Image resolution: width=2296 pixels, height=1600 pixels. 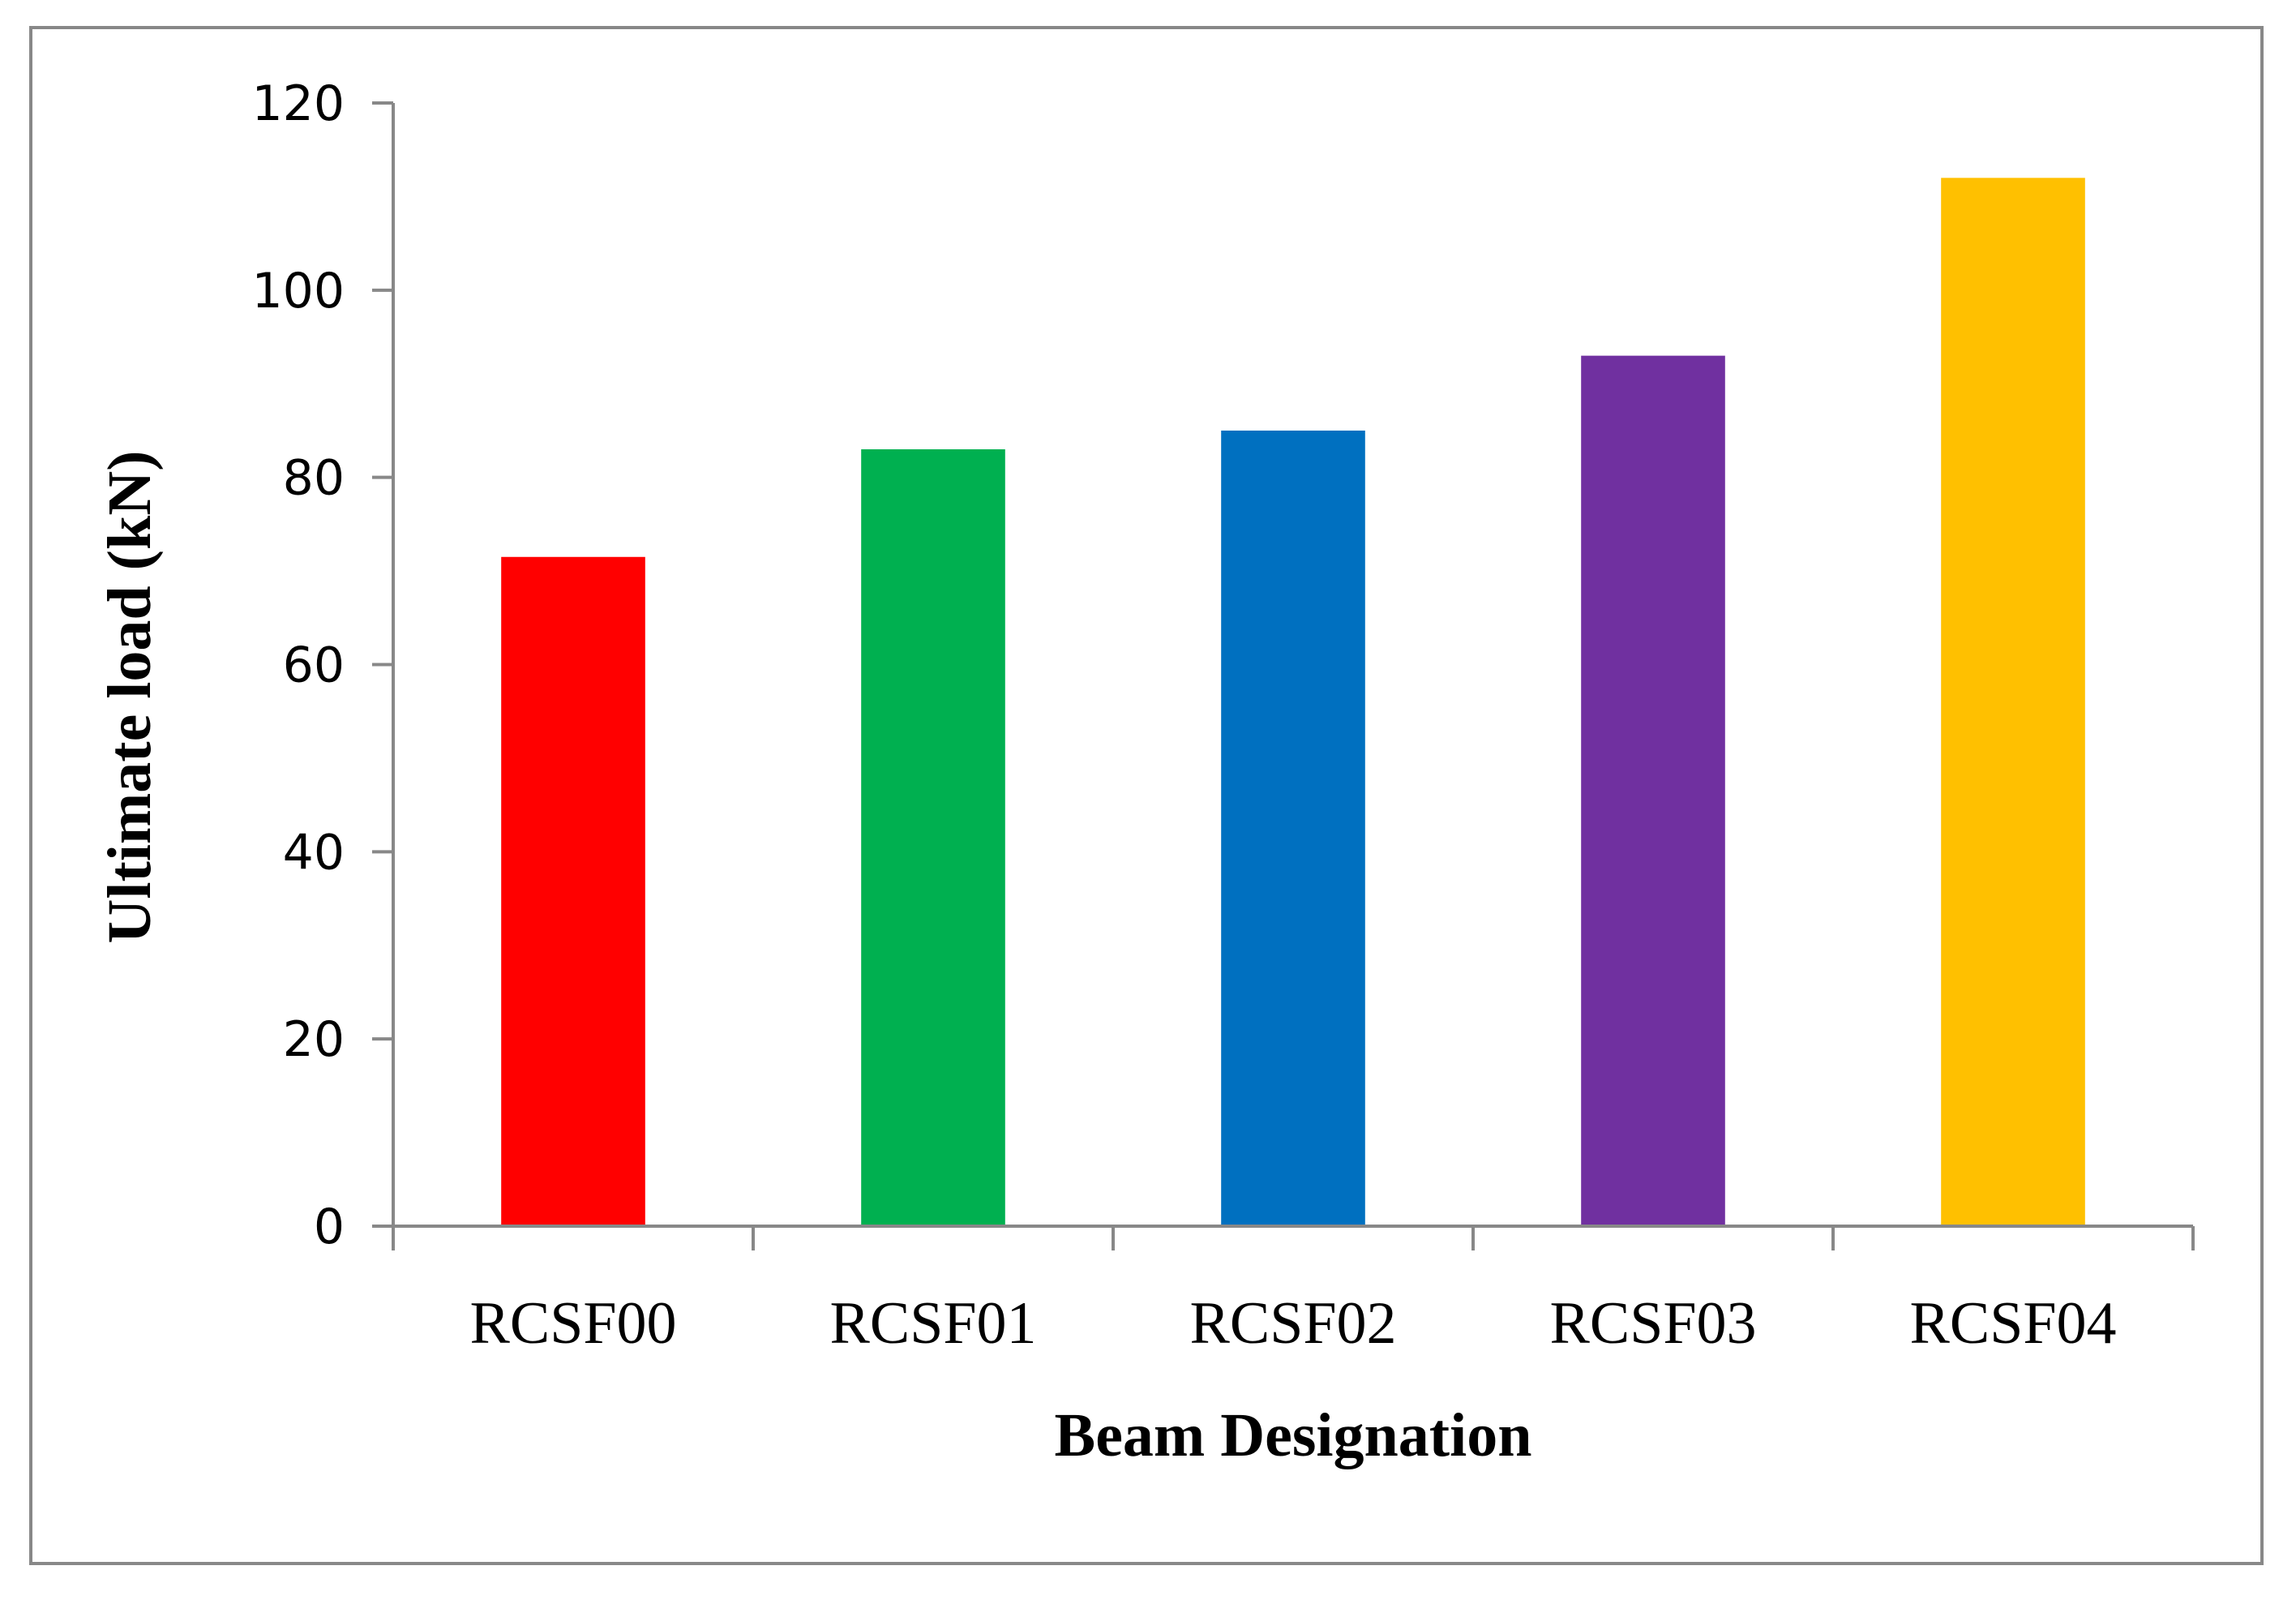 I want to click on y-axis-ticks: 0 20 40 60 80 100 120, so click(x=322, y=665).